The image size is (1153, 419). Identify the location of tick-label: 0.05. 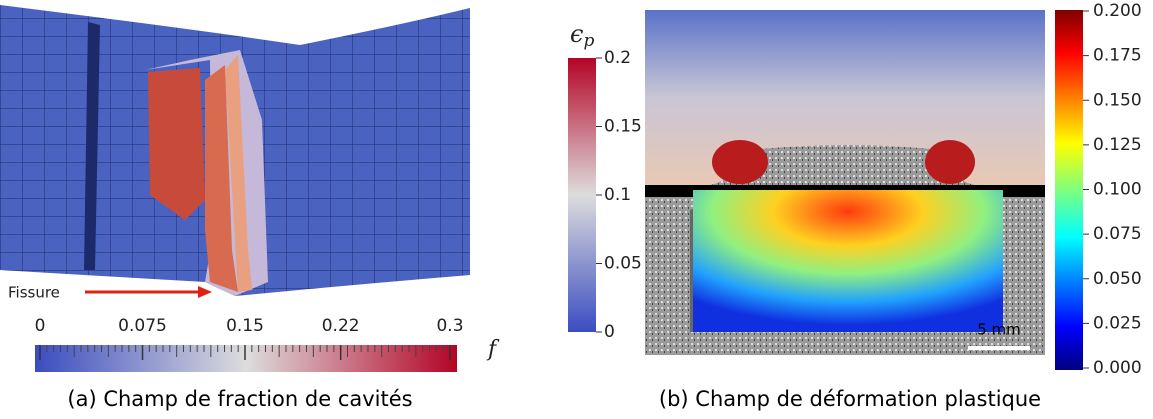
(623, 264).